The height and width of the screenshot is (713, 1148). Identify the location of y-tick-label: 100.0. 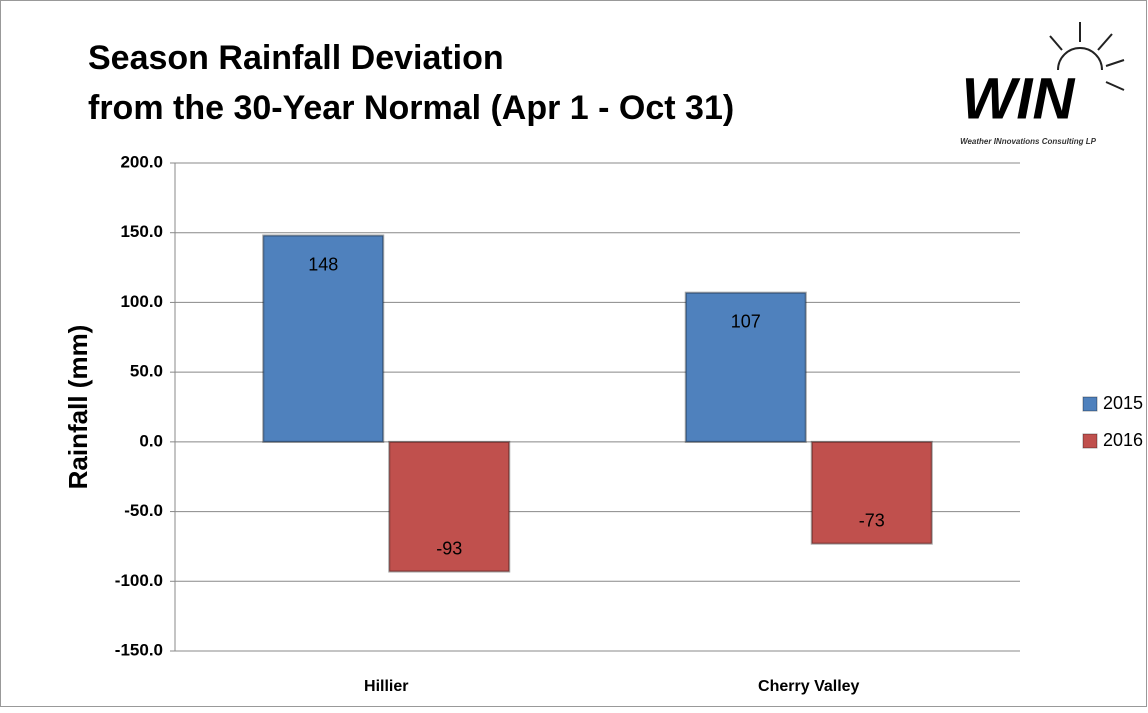
(141, 301).